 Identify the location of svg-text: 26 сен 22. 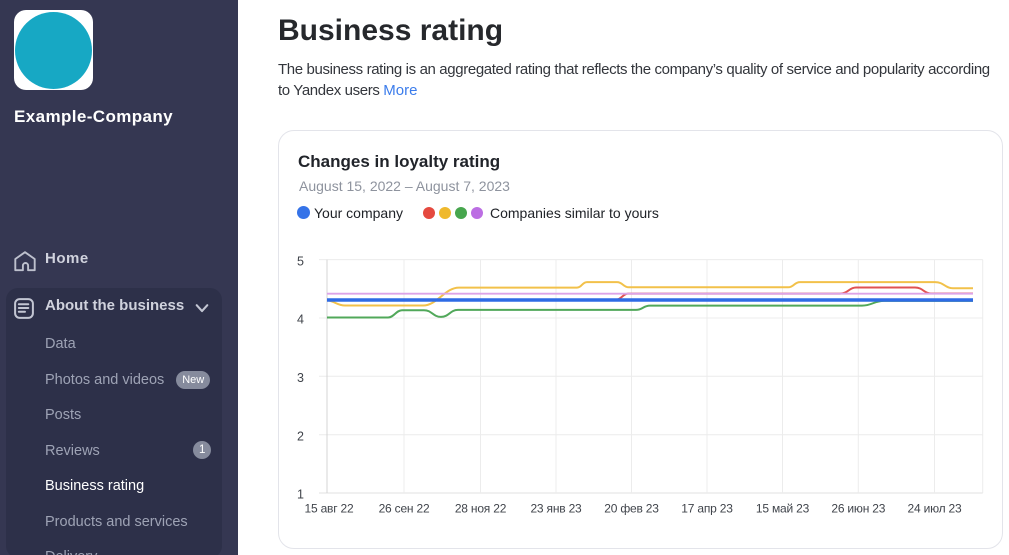
(404, 509).